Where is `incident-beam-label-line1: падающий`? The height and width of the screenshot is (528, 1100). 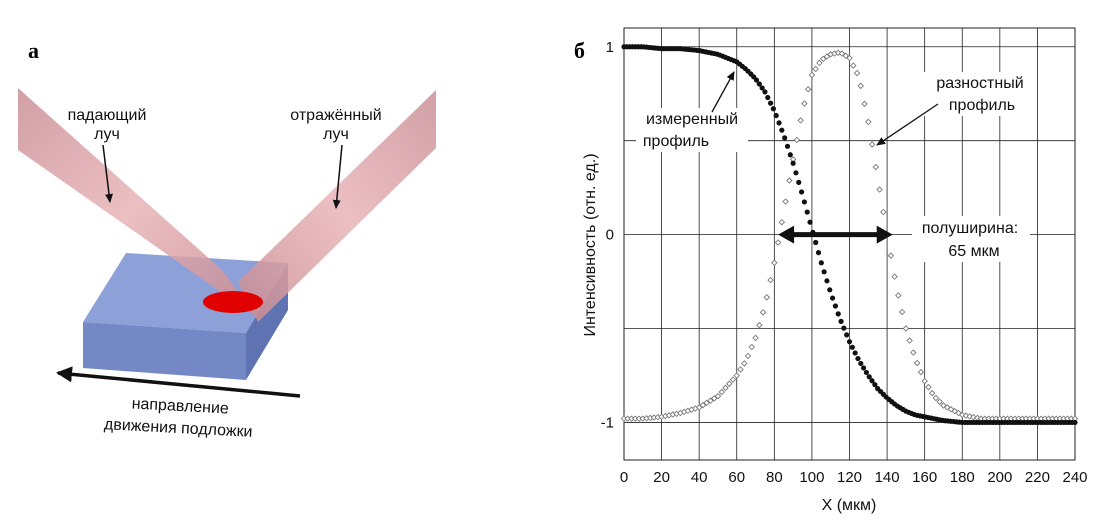 incident-beam-label-line1: падающий is located at coordinates (107, 115).